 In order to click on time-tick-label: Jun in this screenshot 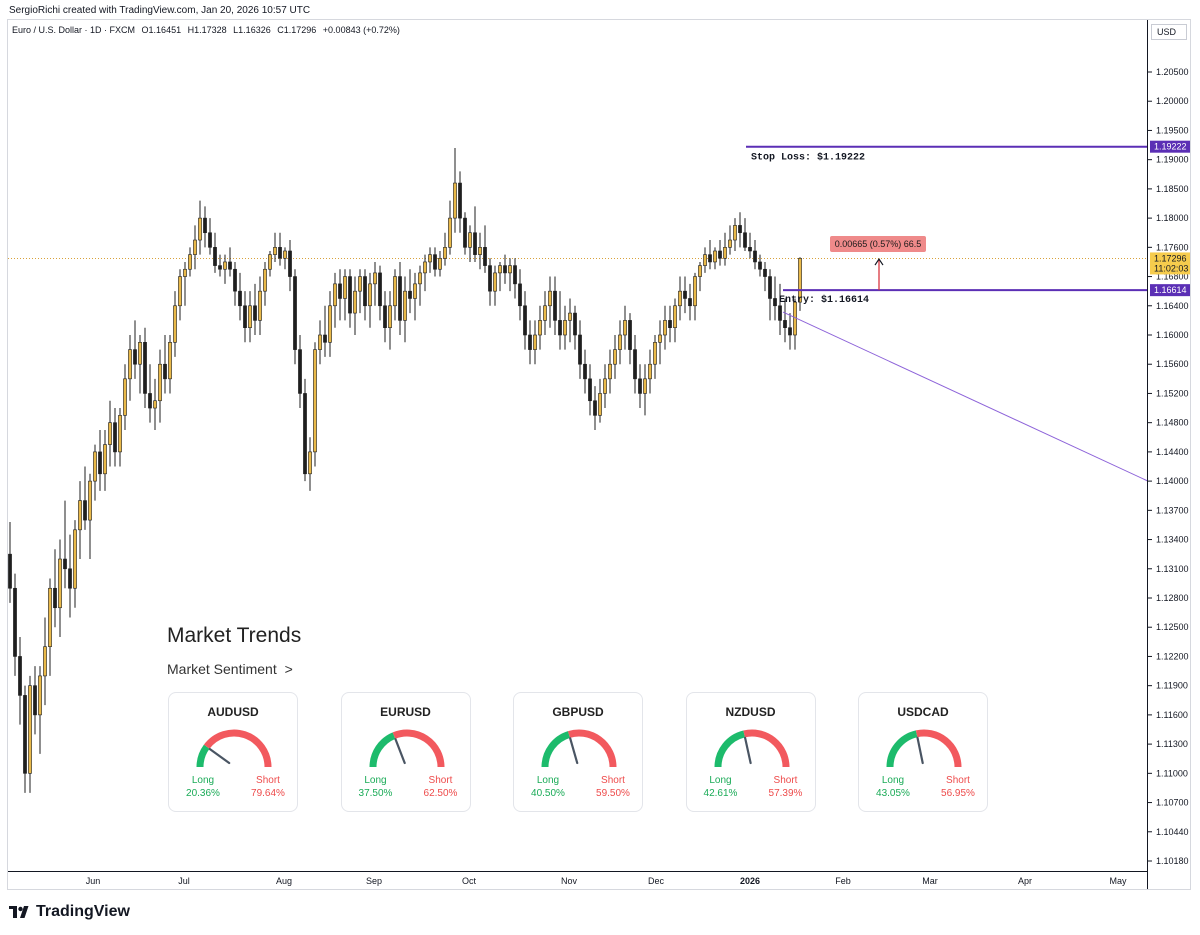, I will do `click(93, 881)`.